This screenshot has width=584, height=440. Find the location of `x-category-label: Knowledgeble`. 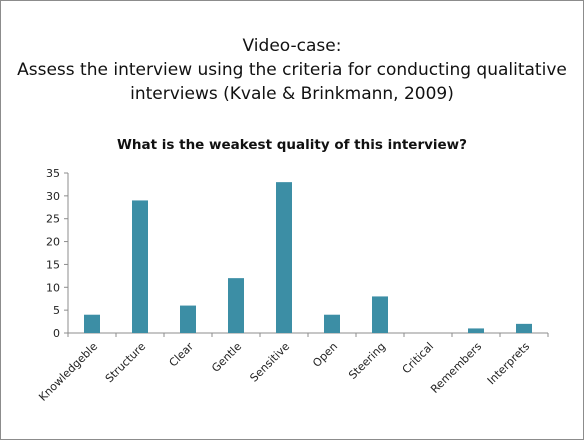

x-category-label: Knowledgeble is located at coordinates (68, 372).